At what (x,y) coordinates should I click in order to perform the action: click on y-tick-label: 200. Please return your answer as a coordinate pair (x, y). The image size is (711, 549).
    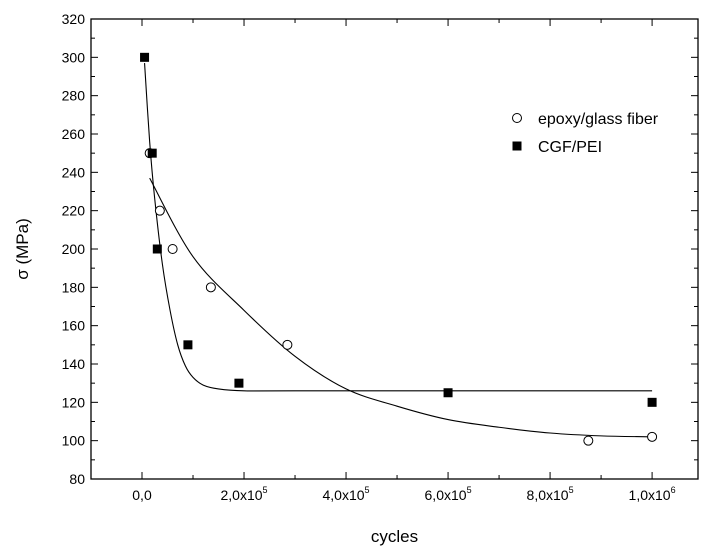
    Looking at the image, I should click on (74, 249).